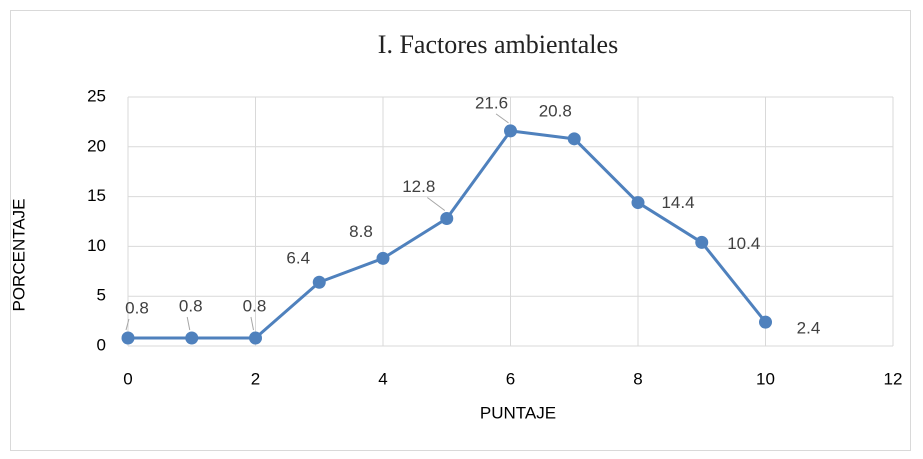 The height and width of the screenshot is (459, 923). Describe the element at coordinates (96, 95) in the screenshot. I see `y-tick-label: 25` at that location.